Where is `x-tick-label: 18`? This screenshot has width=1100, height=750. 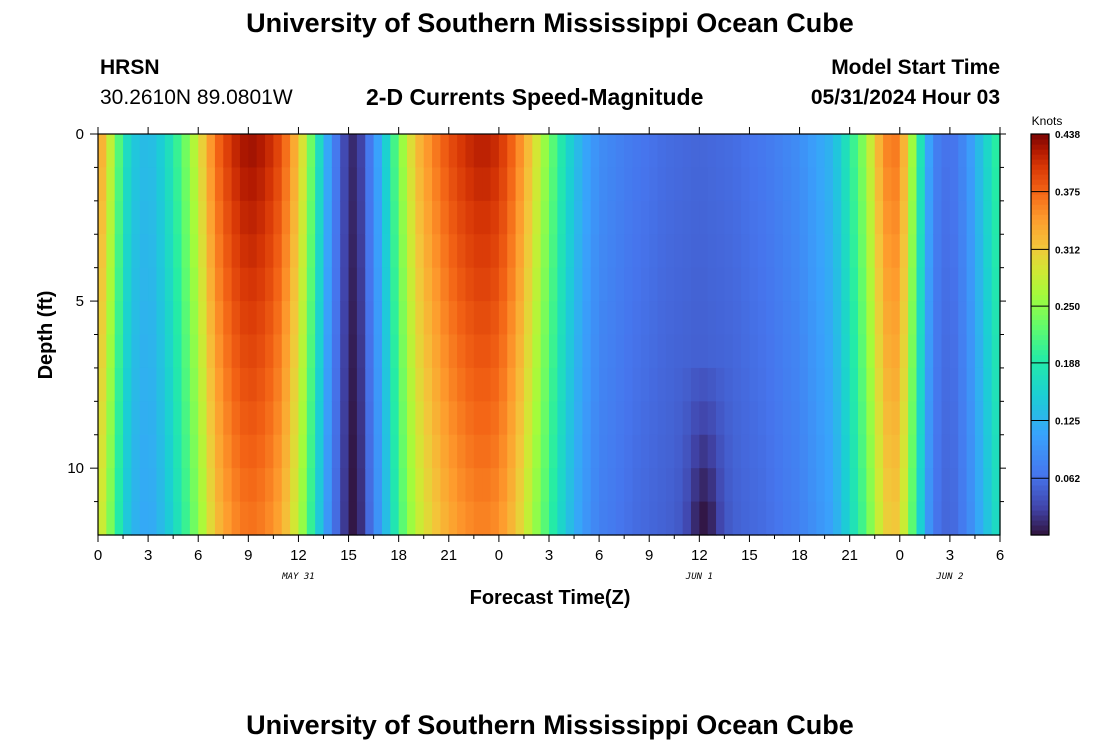
x-tick-label: 18 is located at coordinates (398, 555).